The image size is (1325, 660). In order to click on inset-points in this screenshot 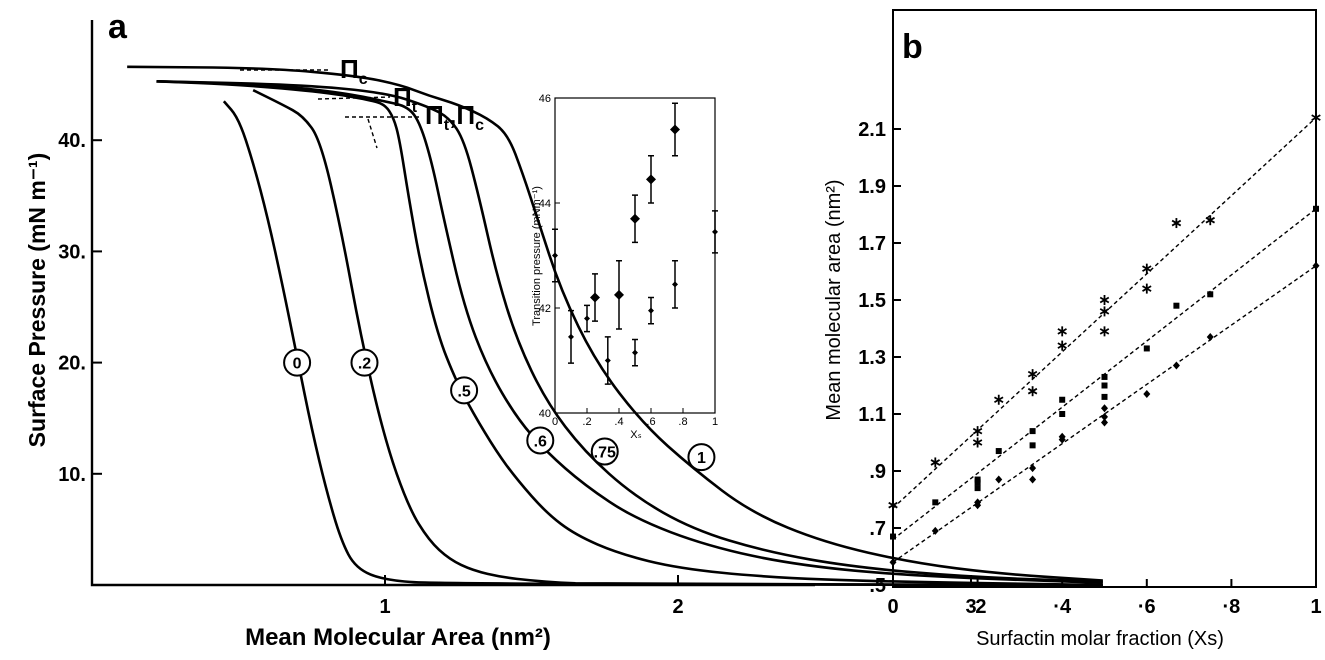, I will do `click(635, 243)`.